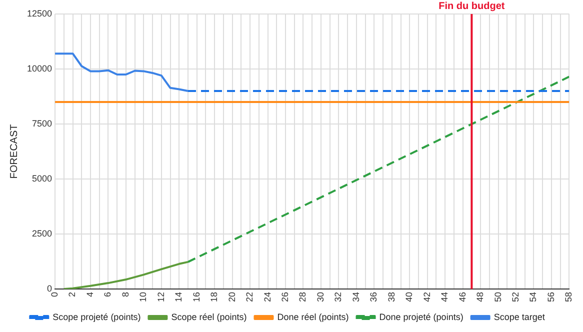 This screenshot has width=583, height=332. What do you see at coordinates (320, 297) in the screenshot?
I see `x-tick-label: 30` at bounding box center [320, 297].